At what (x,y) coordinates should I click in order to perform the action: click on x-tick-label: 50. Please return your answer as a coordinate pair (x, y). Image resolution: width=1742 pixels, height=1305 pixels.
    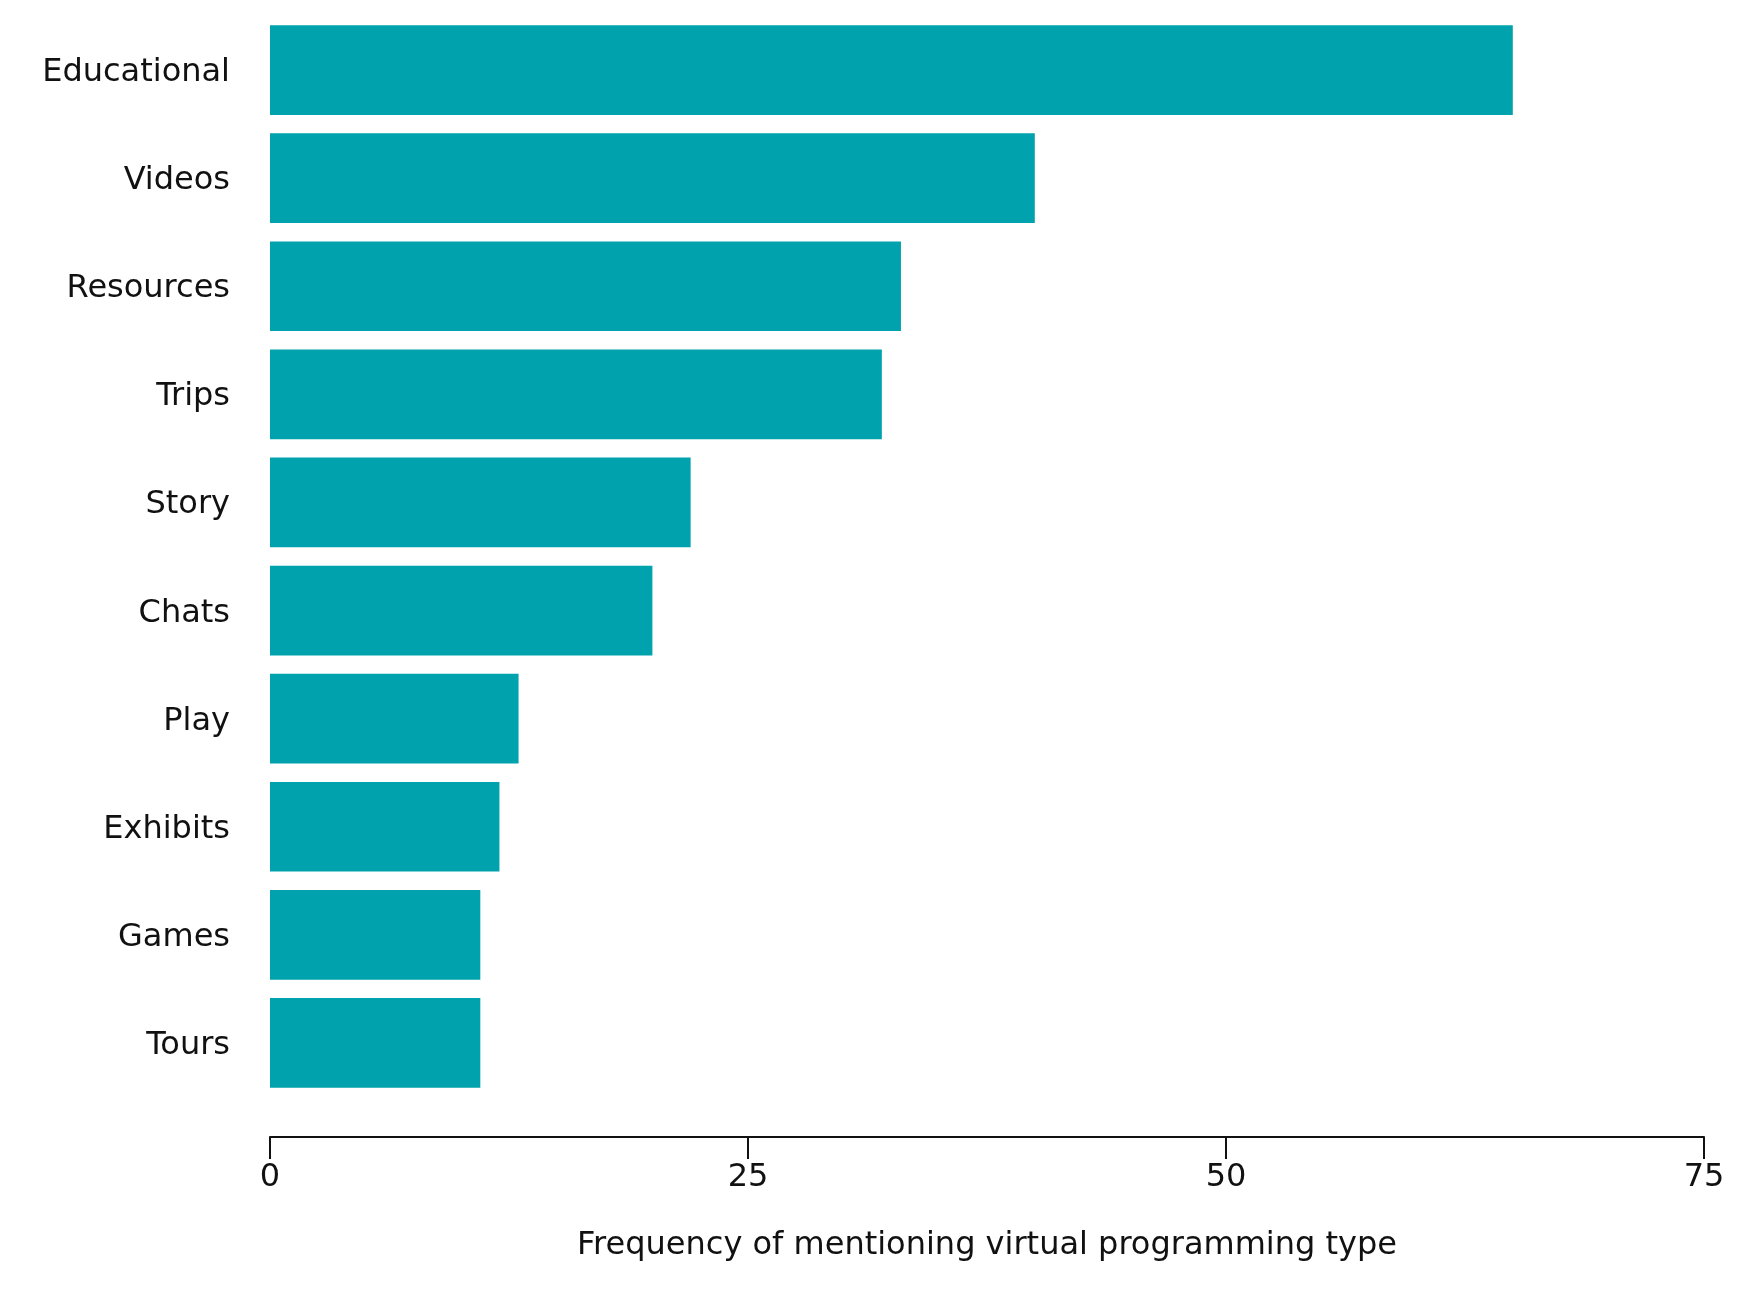
    Looking at the image, I should click on (1226, 1175).